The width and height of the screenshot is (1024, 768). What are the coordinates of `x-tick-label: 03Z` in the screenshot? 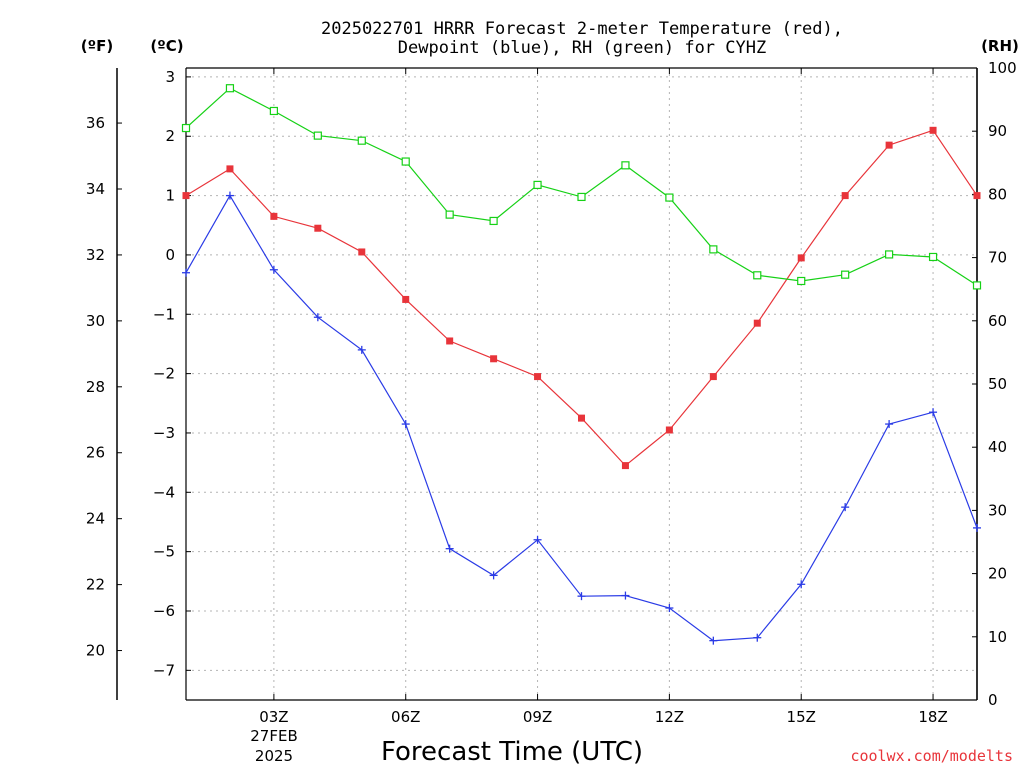 It's located at (273, 717).